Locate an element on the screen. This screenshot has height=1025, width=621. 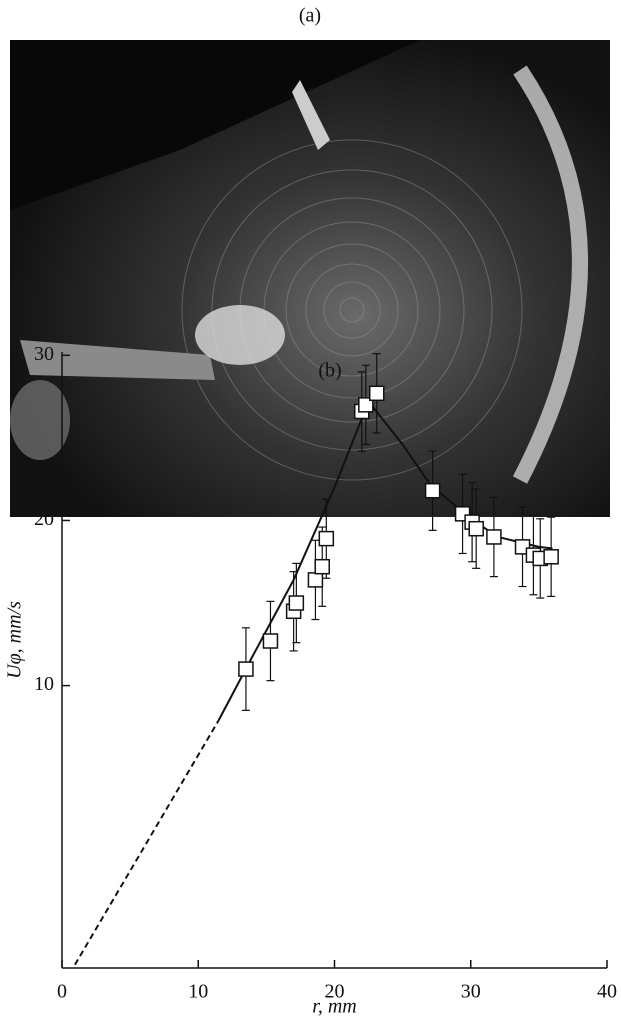
x-tick-label: 20 is located at coordinates (335, 992).